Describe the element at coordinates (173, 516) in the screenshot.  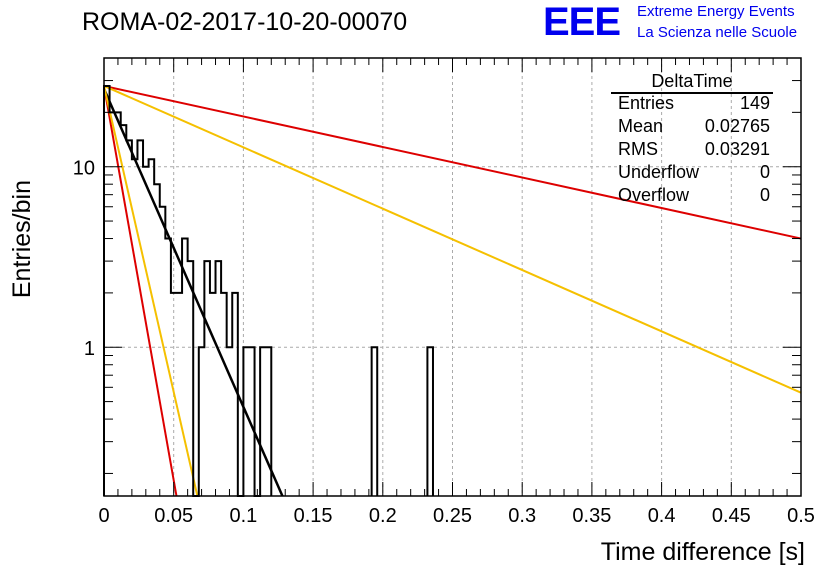
I see `x-tick-label: 0.05` at that location.